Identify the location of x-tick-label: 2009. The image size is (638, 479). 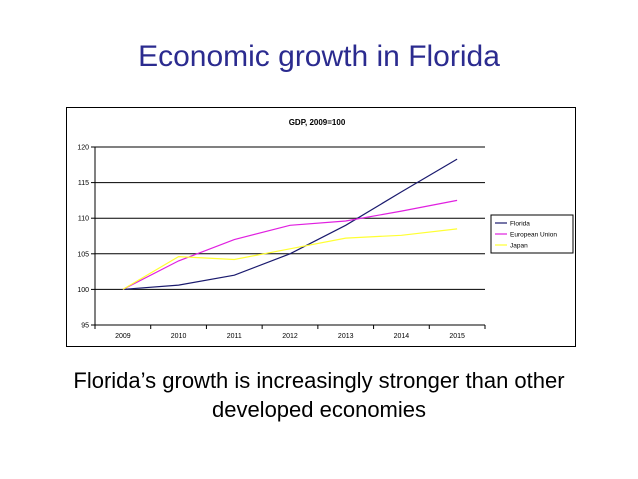
(123, 336).